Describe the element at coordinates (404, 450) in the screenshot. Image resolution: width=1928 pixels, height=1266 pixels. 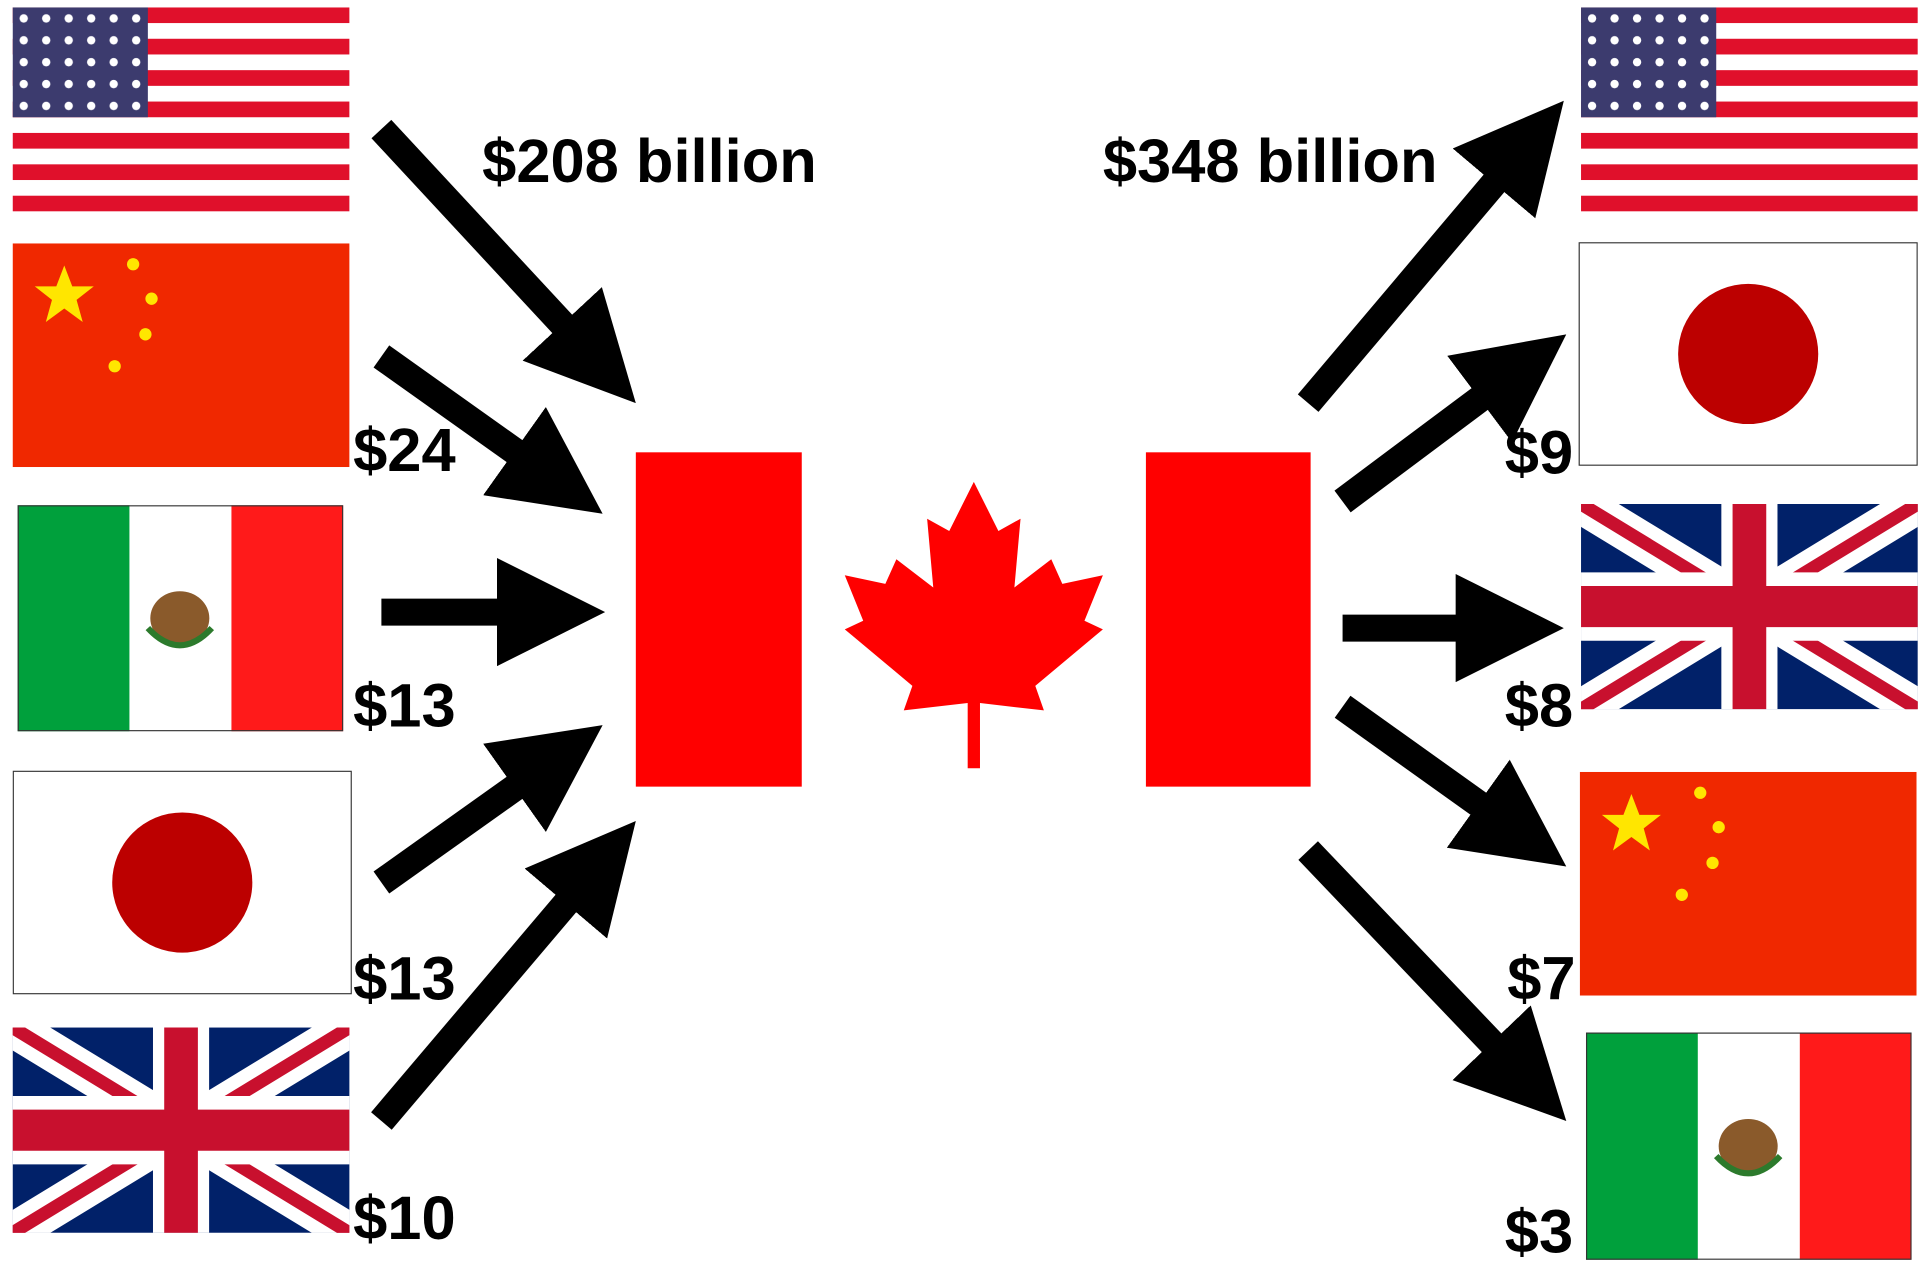
I see `import-label: $24` at that location.